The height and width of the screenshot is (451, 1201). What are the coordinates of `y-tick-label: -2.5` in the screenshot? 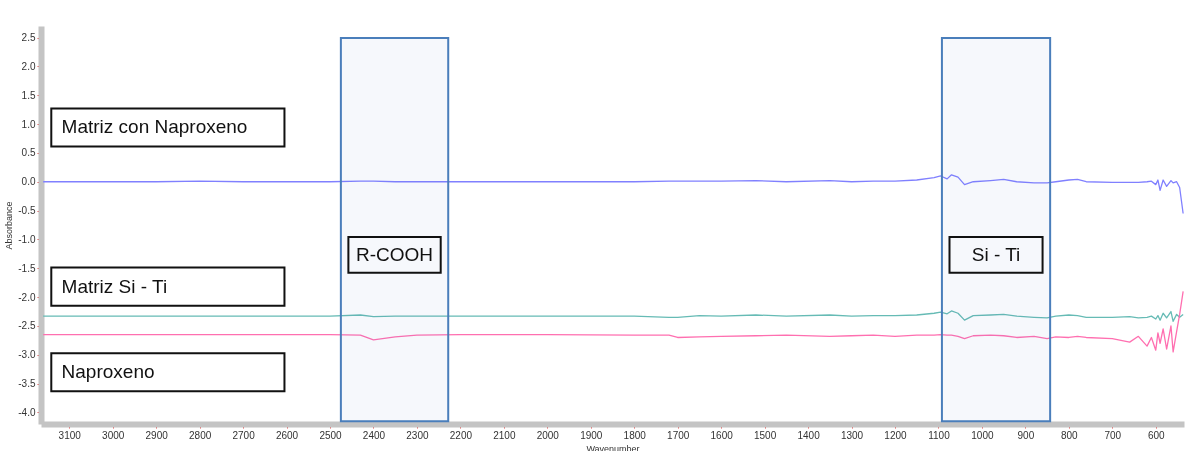 It's located at (27, 326).